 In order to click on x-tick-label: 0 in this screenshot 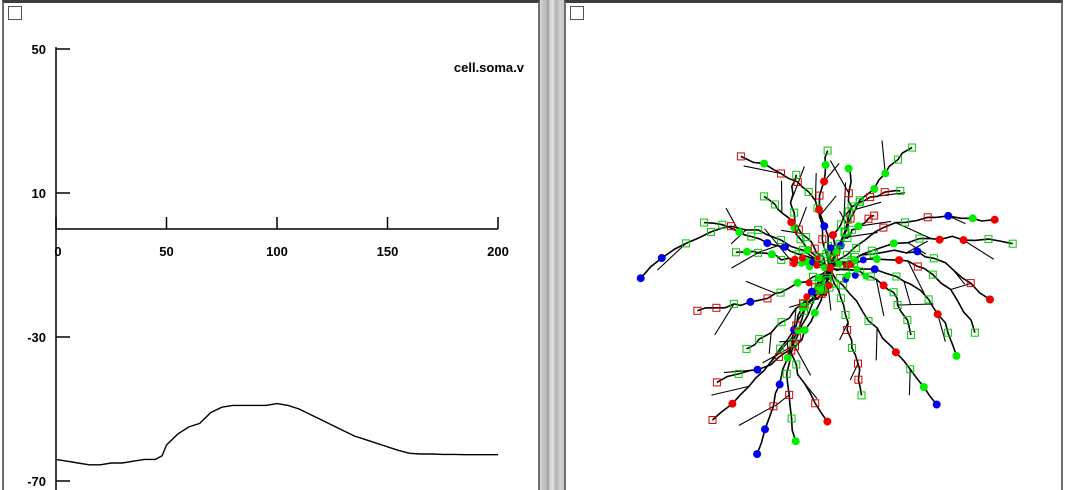, I will do `click(57, 251)`.